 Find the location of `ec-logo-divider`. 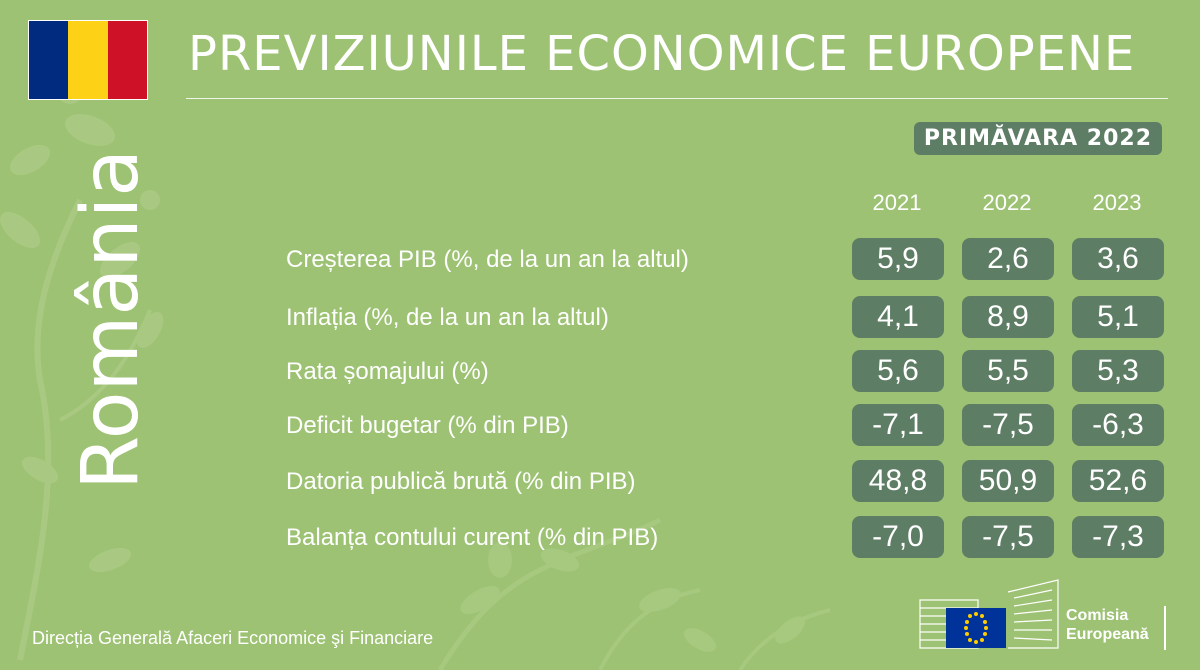

ec-logo-divider is located at coordinates (1165, 628).